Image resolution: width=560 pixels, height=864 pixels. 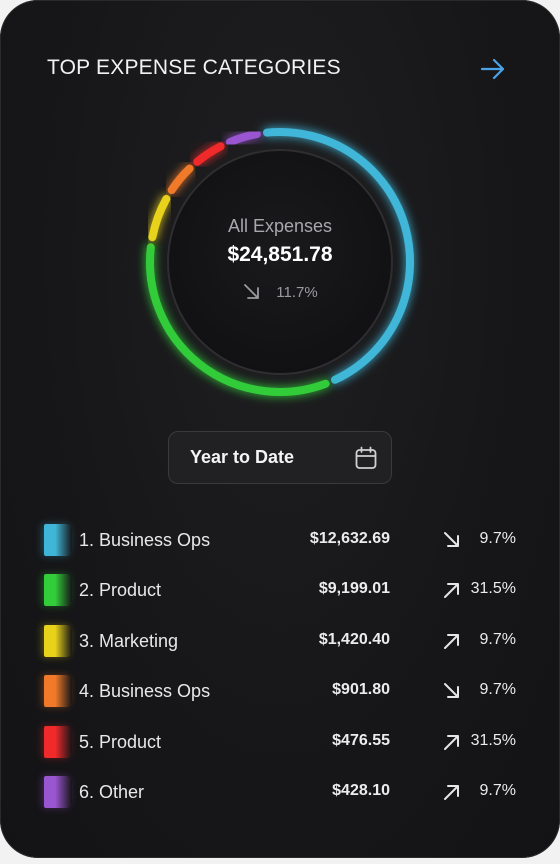 What do you see at coordinates (145, 691) in the screenshot?
I see `category-name: 4. Business Ops` at bounding box center [145, 691].